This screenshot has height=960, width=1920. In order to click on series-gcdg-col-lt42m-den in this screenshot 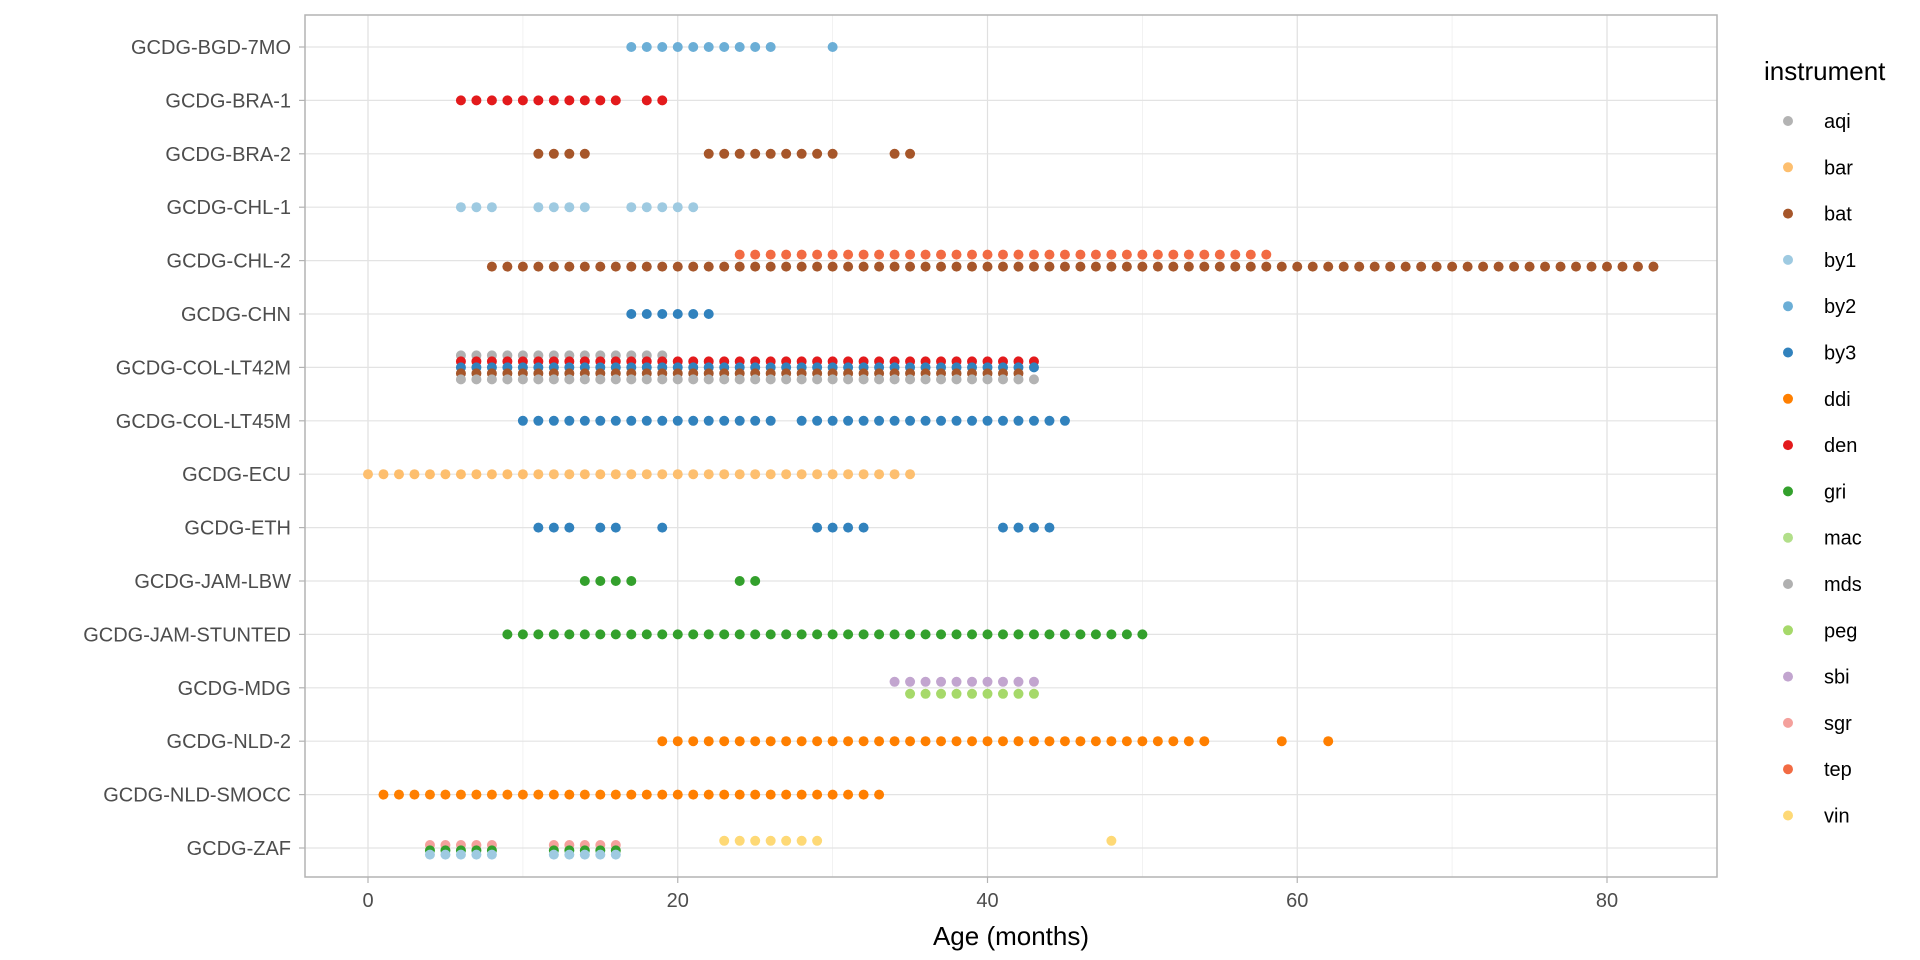, I will do `click(747, 361)`.